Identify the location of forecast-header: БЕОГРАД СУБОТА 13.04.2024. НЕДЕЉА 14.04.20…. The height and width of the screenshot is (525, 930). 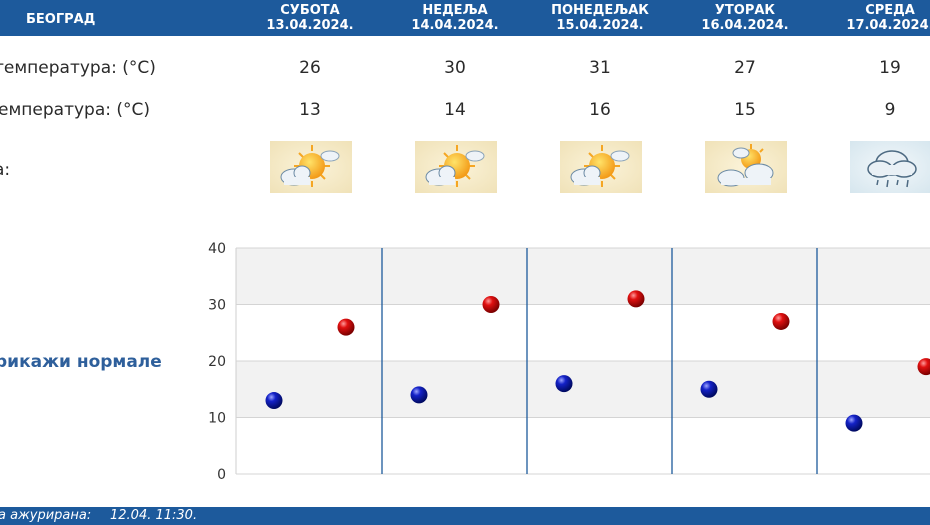
(465, 18).